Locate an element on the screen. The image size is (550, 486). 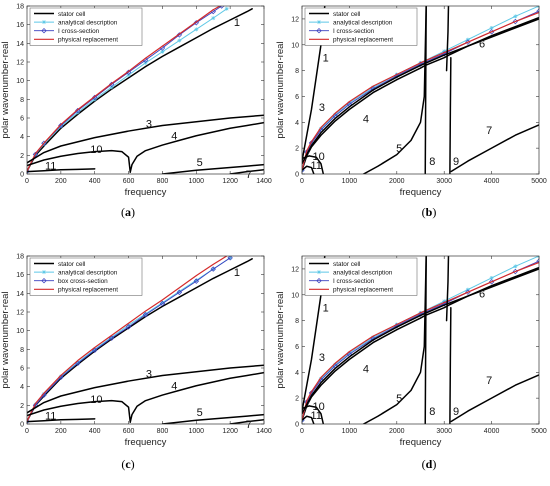
caption-letter-c: c is located at coordinates (128, 464).